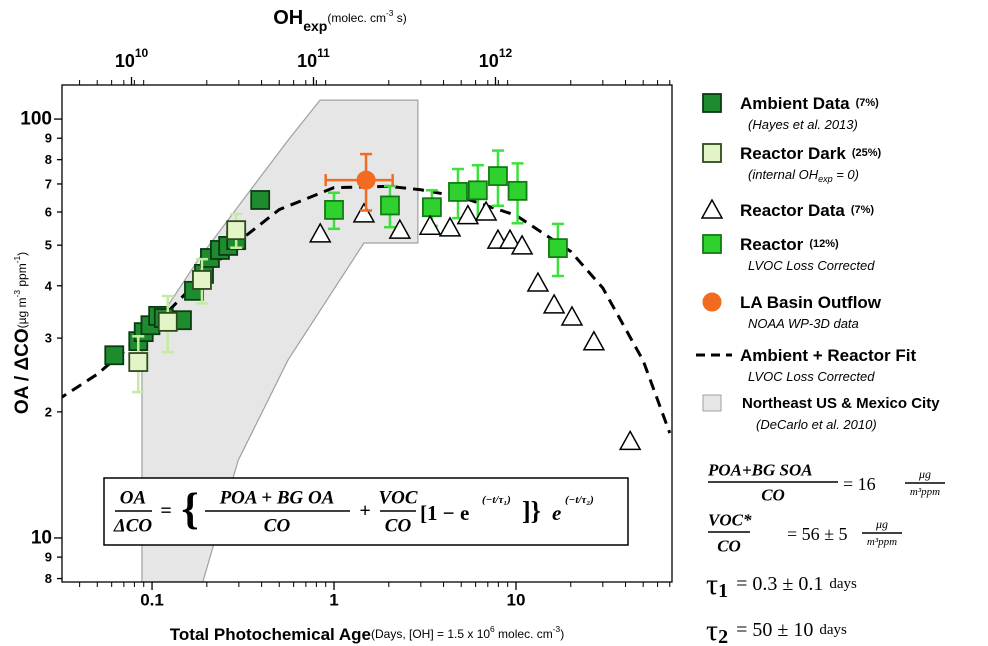 This screenshot has width=988, height=646. What do you see at coordinates (760, 470) in the screenshot?
I see `parameter-text: POA+BG SOA` at bounding box center [760, 470].